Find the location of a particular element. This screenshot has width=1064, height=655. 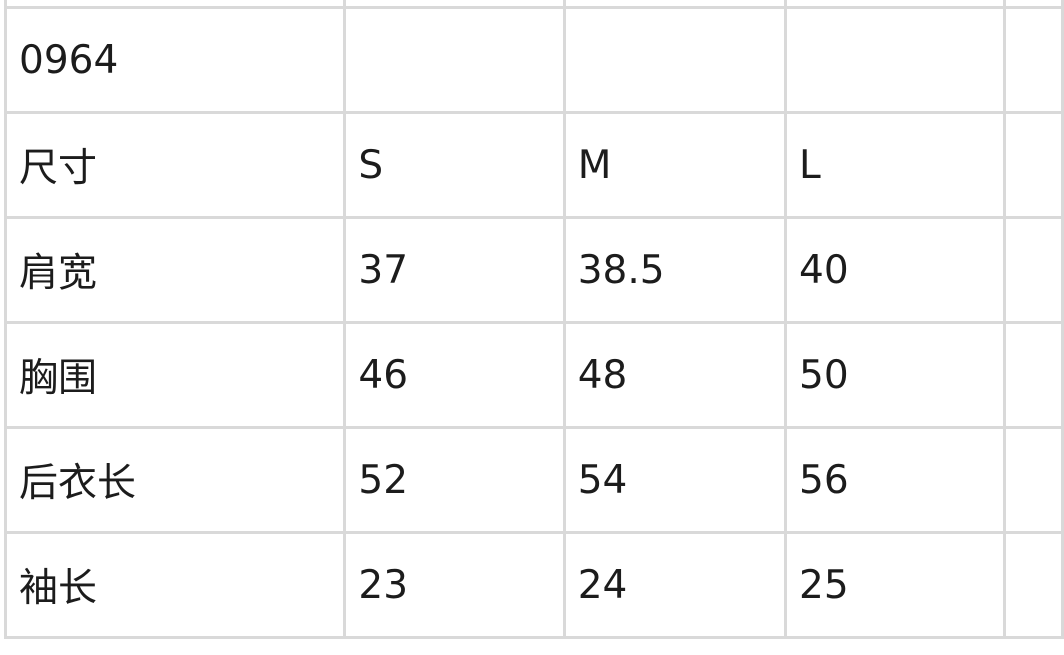

header-cell: M is located at coordinates (675, 165).